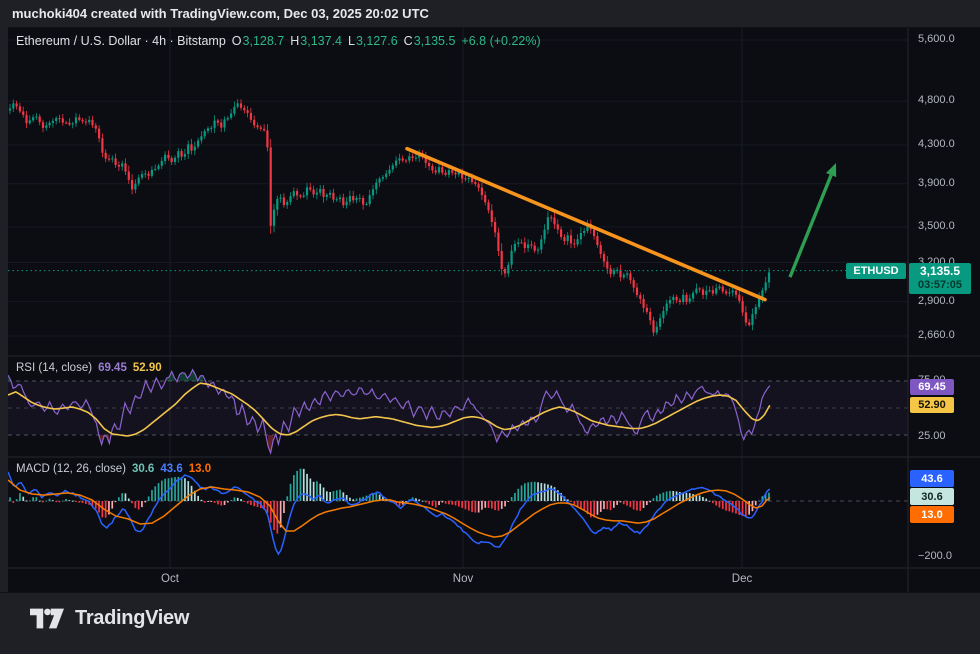 The height and width of the screenshot is (654, 980). I want to click on ohlc-low: L 3,127.6, so click(373, 41).